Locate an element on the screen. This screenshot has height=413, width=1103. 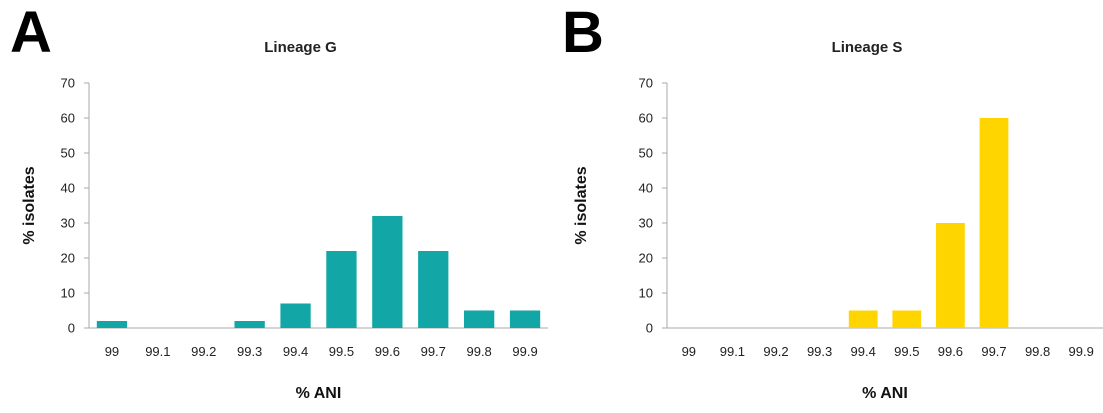
chart-title: Lineage G is located at coordinates (300, 47).